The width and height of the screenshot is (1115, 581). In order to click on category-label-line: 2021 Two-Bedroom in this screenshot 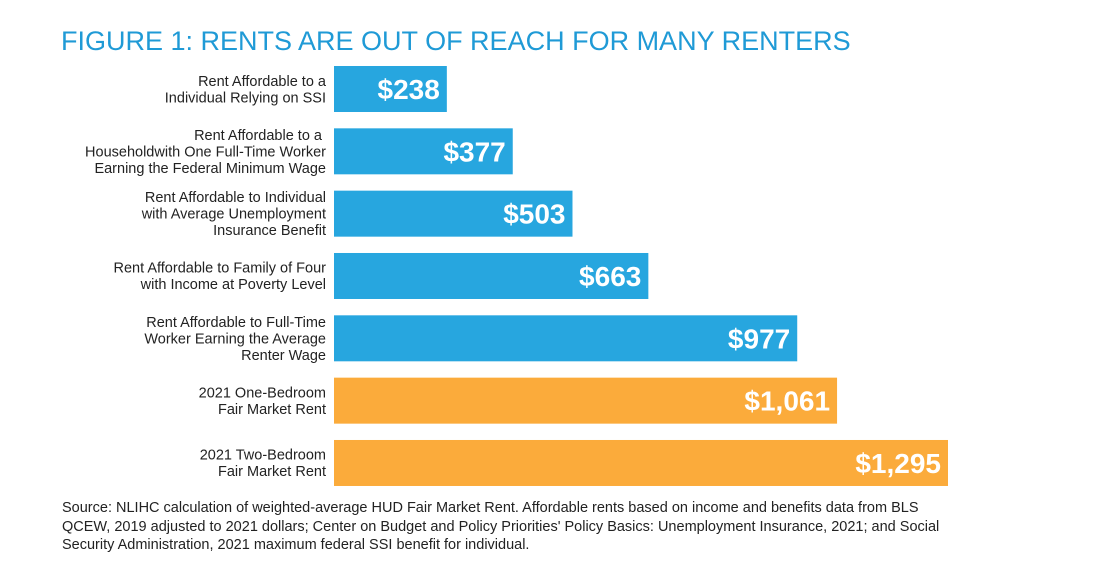, I will do `click(263, 456)`.